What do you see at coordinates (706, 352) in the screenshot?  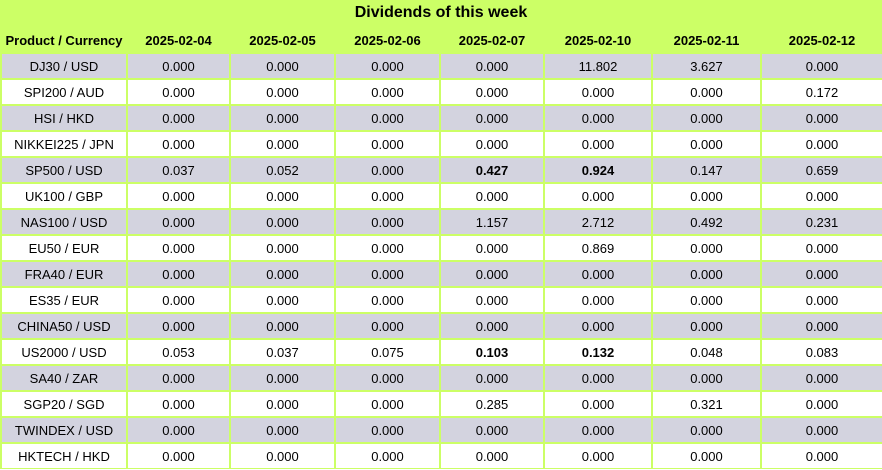 I see `dividend-cell: 0.048` at bounding box center [706, 352].